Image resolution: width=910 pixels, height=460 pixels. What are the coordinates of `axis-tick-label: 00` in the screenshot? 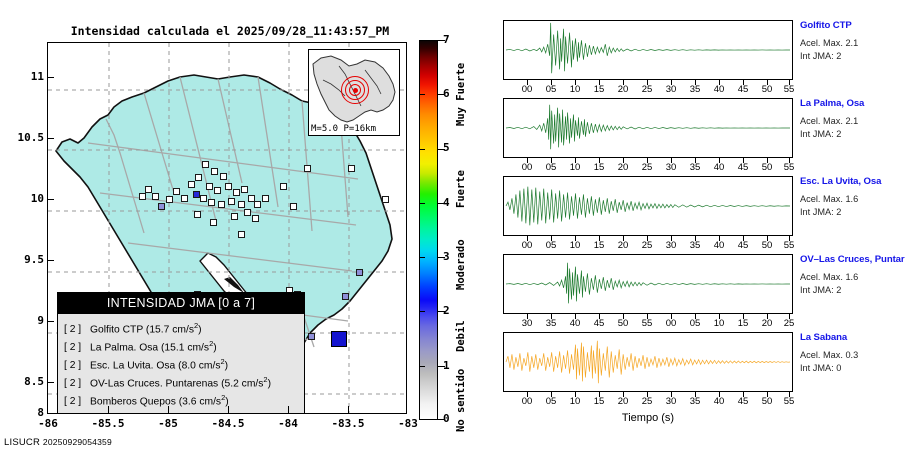 It's located at (671, 323).